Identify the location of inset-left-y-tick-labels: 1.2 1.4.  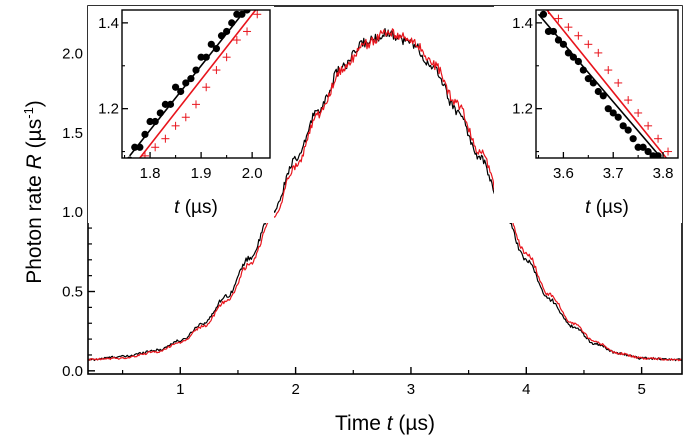
(108, 66).